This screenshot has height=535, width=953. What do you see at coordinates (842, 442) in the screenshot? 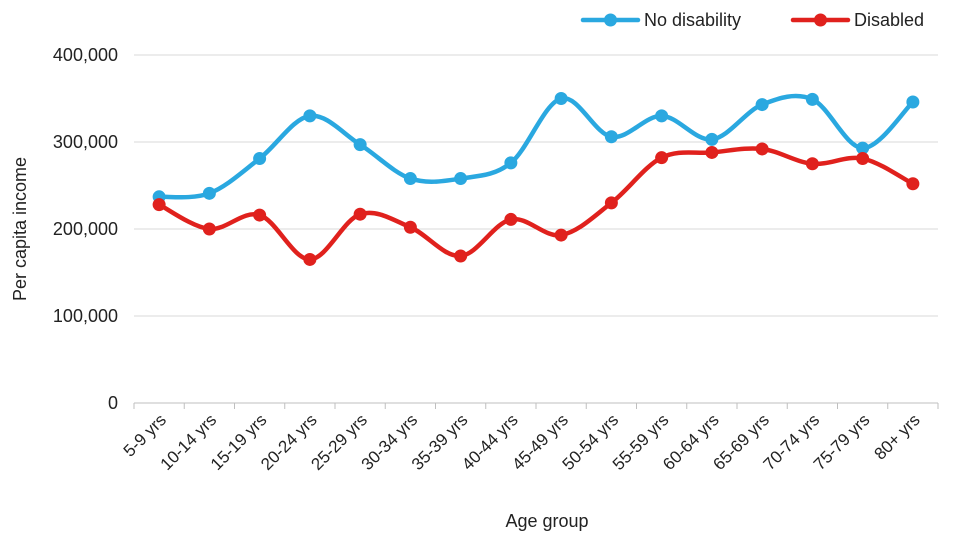
I see `x-tick-label: 75-79 yrs` at bounding box center [842, 442].